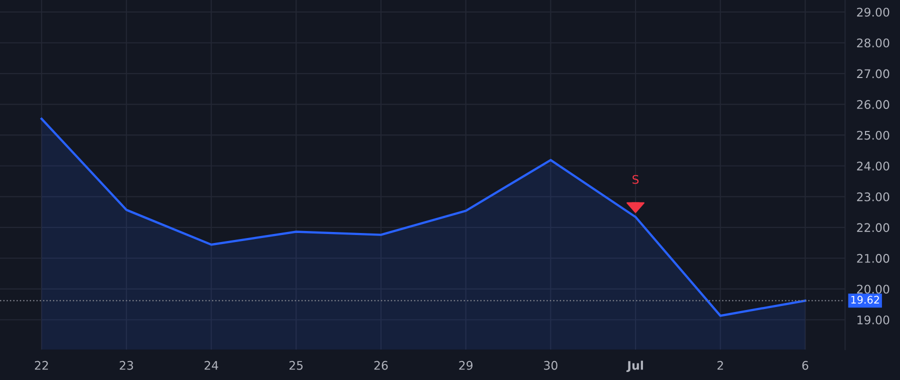 The image size is (900, 380). I want to click on x-tick-label: 22, so click(41, 365).